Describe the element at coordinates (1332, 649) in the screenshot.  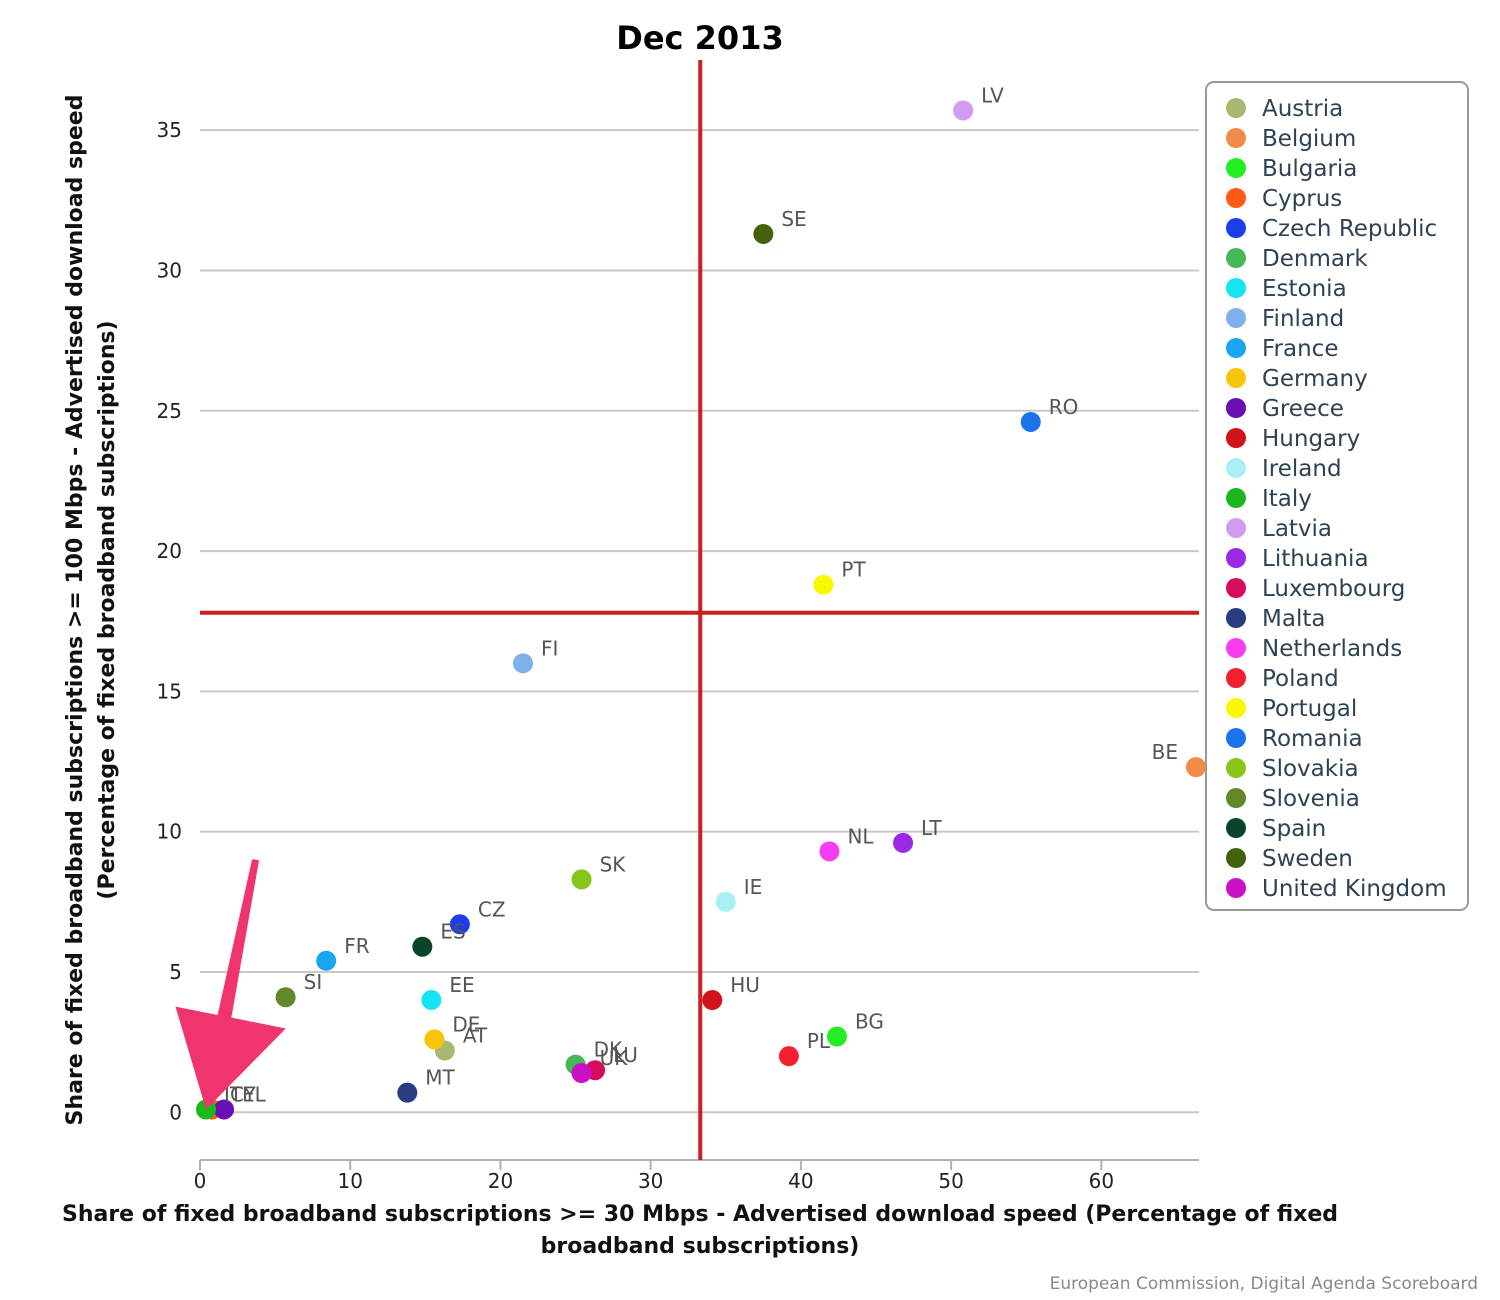
I see `legend-label: Netherlands` at that location.